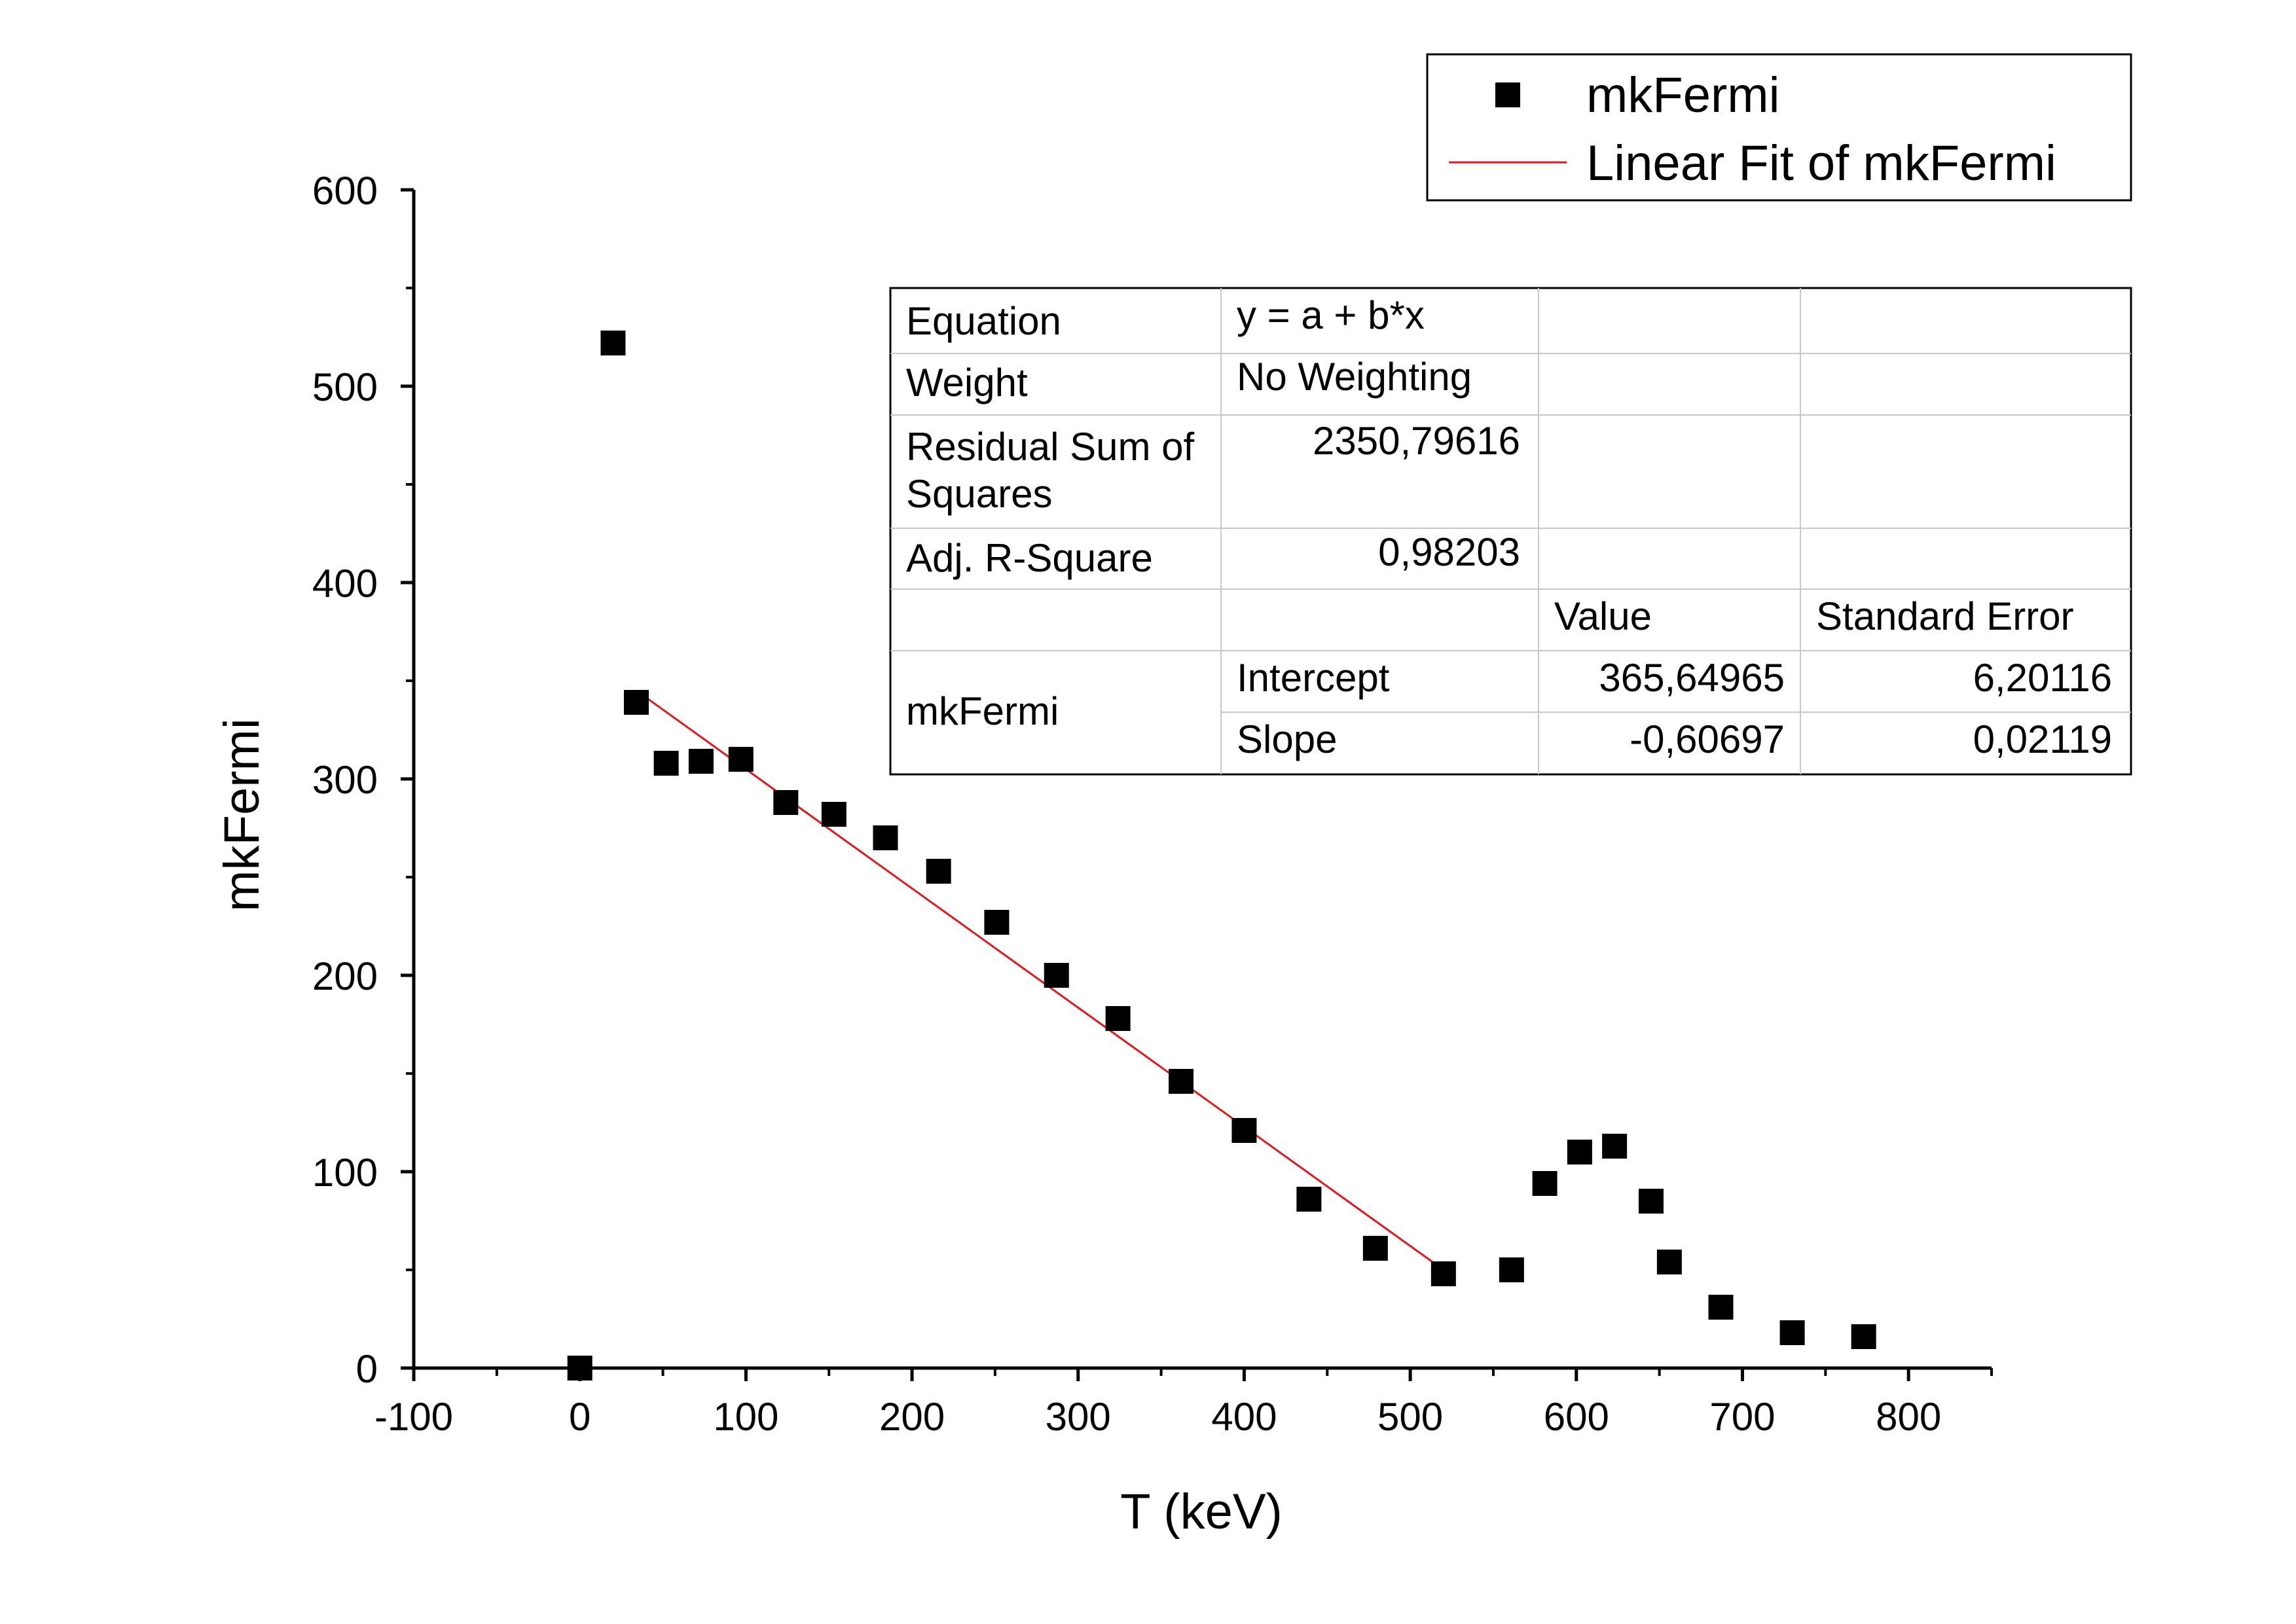 Image resolution: width=2296 pixels, height=1624 pixels. What do you see at coordinates (1203, 1374) in the screenshot?
I see `x-ticks` at bounding box center [1203, 1374].